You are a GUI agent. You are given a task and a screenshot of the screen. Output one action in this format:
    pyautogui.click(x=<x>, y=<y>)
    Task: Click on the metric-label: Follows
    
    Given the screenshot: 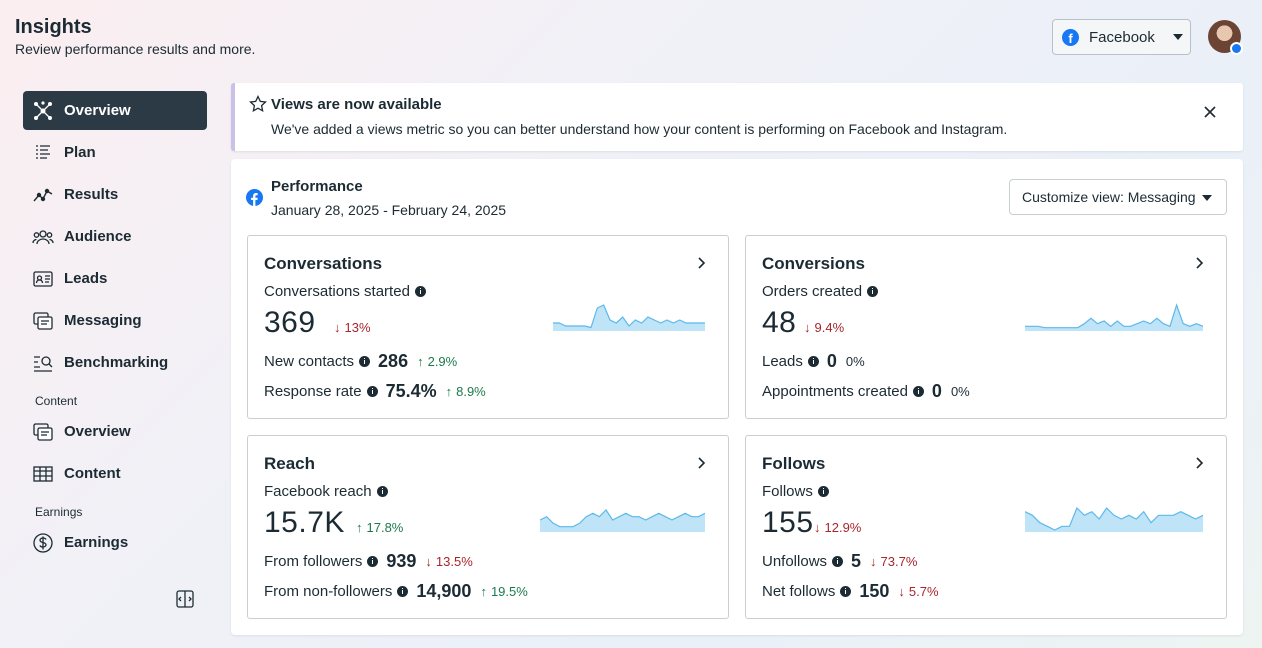 What is the action you would take?
    pyautogui.click(x=795, y=491)
    